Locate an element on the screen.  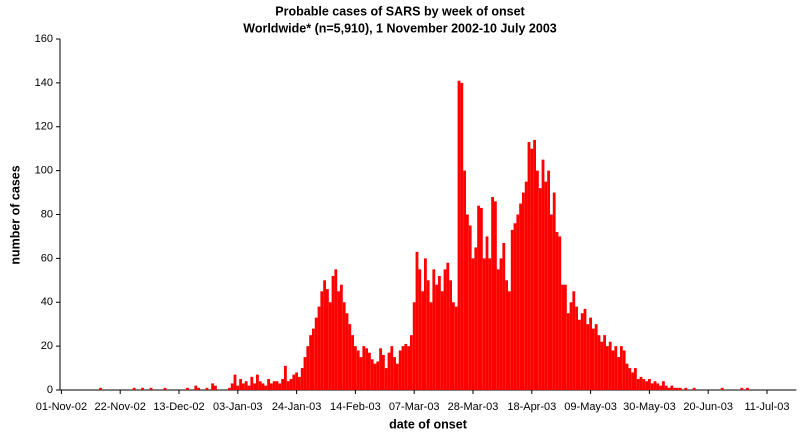
x-tick-label: 18-Apr-03 is located at coordinates (531, 407).